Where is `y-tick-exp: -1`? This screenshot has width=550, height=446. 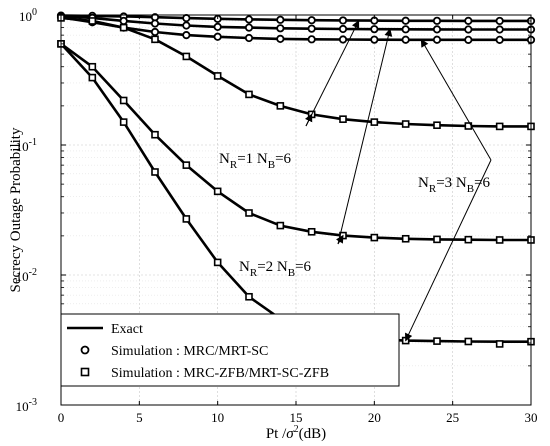
y-tick-exp: -1 is located at coordinates (33, 142).